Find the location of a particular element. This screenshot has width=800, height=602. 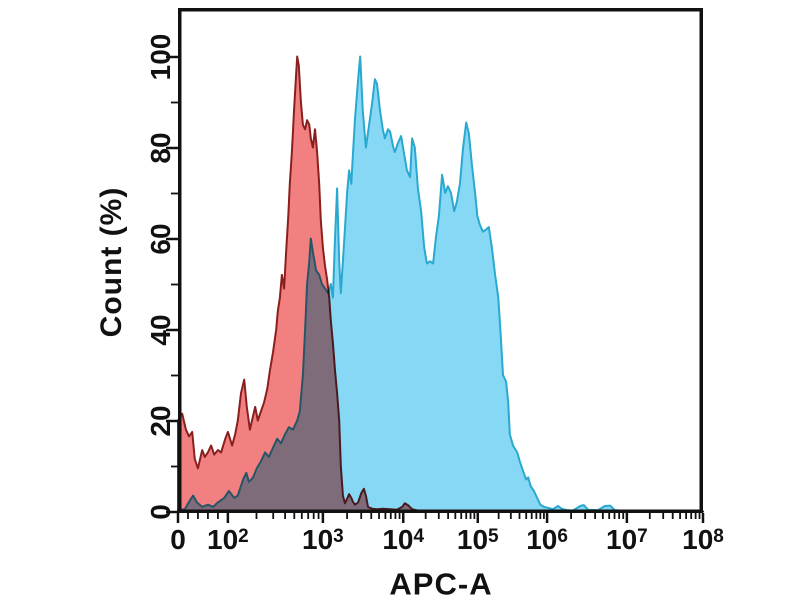

x-tick-label-10e3: 103 is located at coordinates (323, 539).